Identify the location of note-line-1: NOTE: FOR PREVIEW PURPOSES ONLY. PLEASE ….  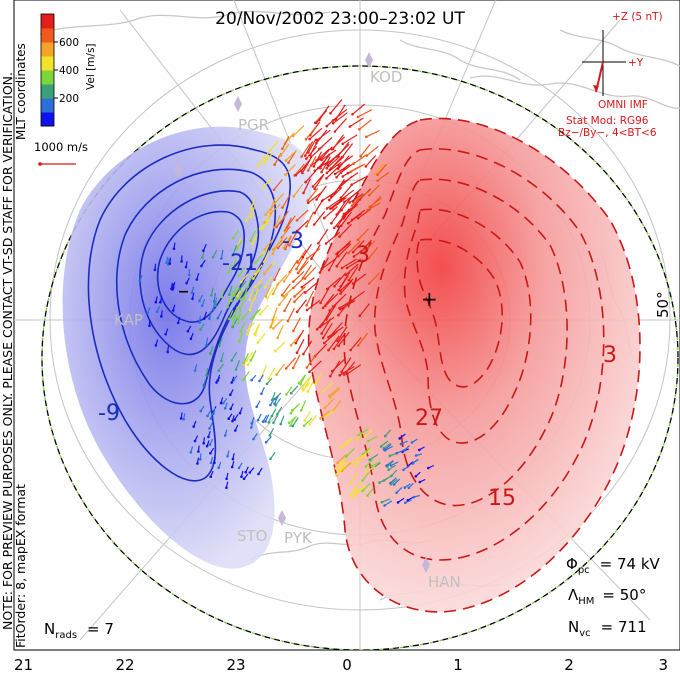
(7, 351).